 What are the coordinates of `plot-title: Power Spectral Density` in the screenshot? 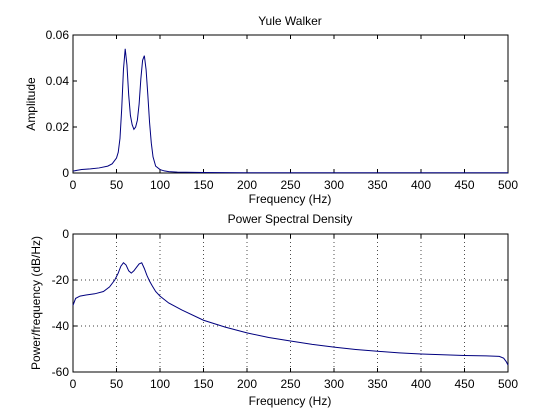 It's located at (290, 219).